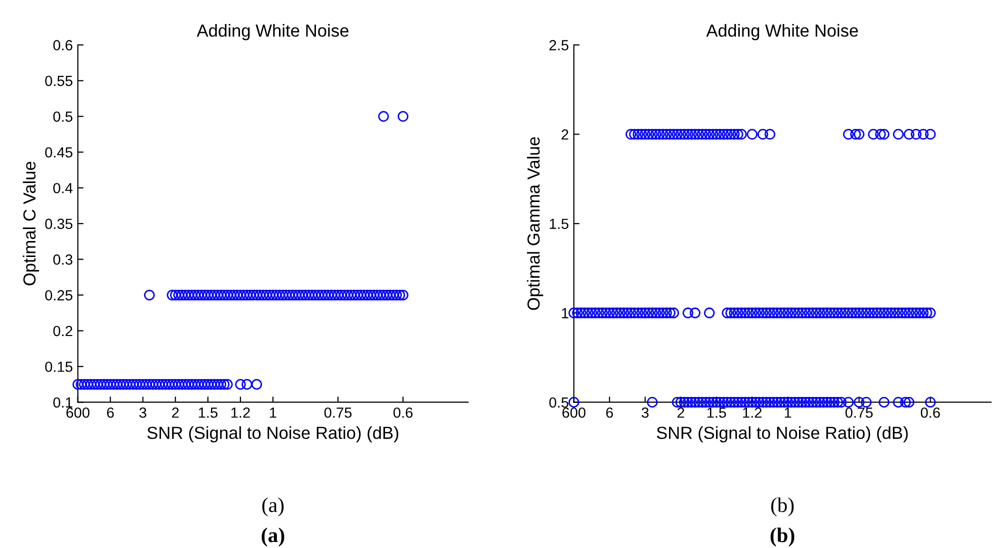 The image size is (998, 548). I want to click on y-tick-label: 2.5, so click(558, 45).